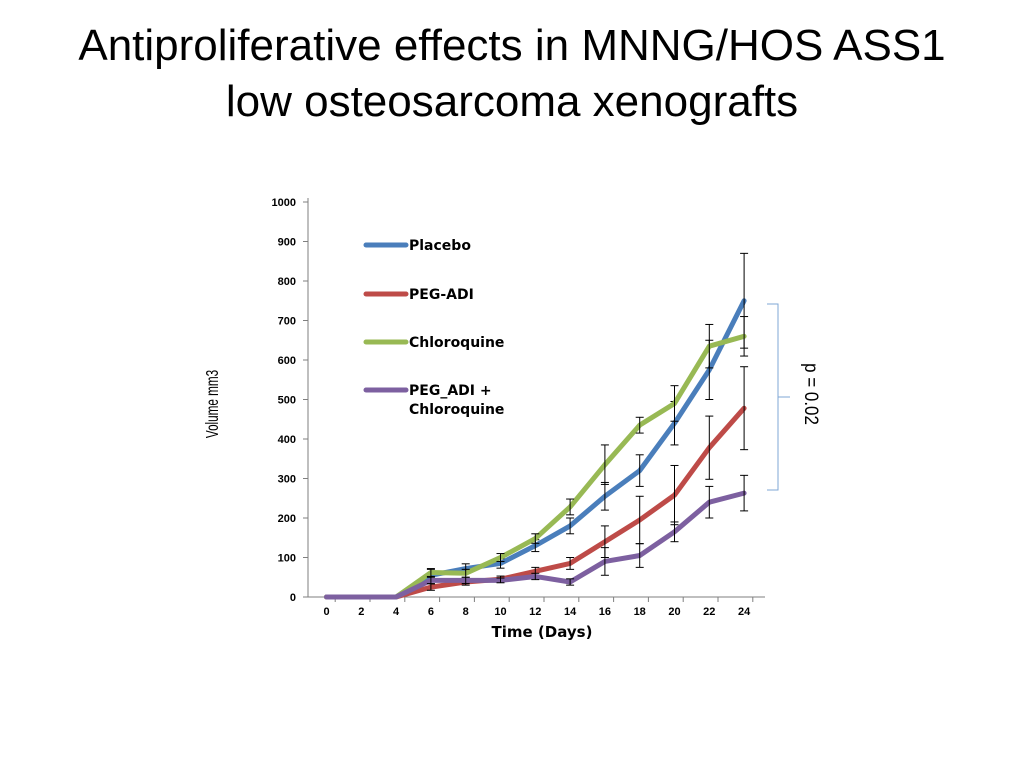  I want to click on x-tick-label: 0, so click(326, 612).